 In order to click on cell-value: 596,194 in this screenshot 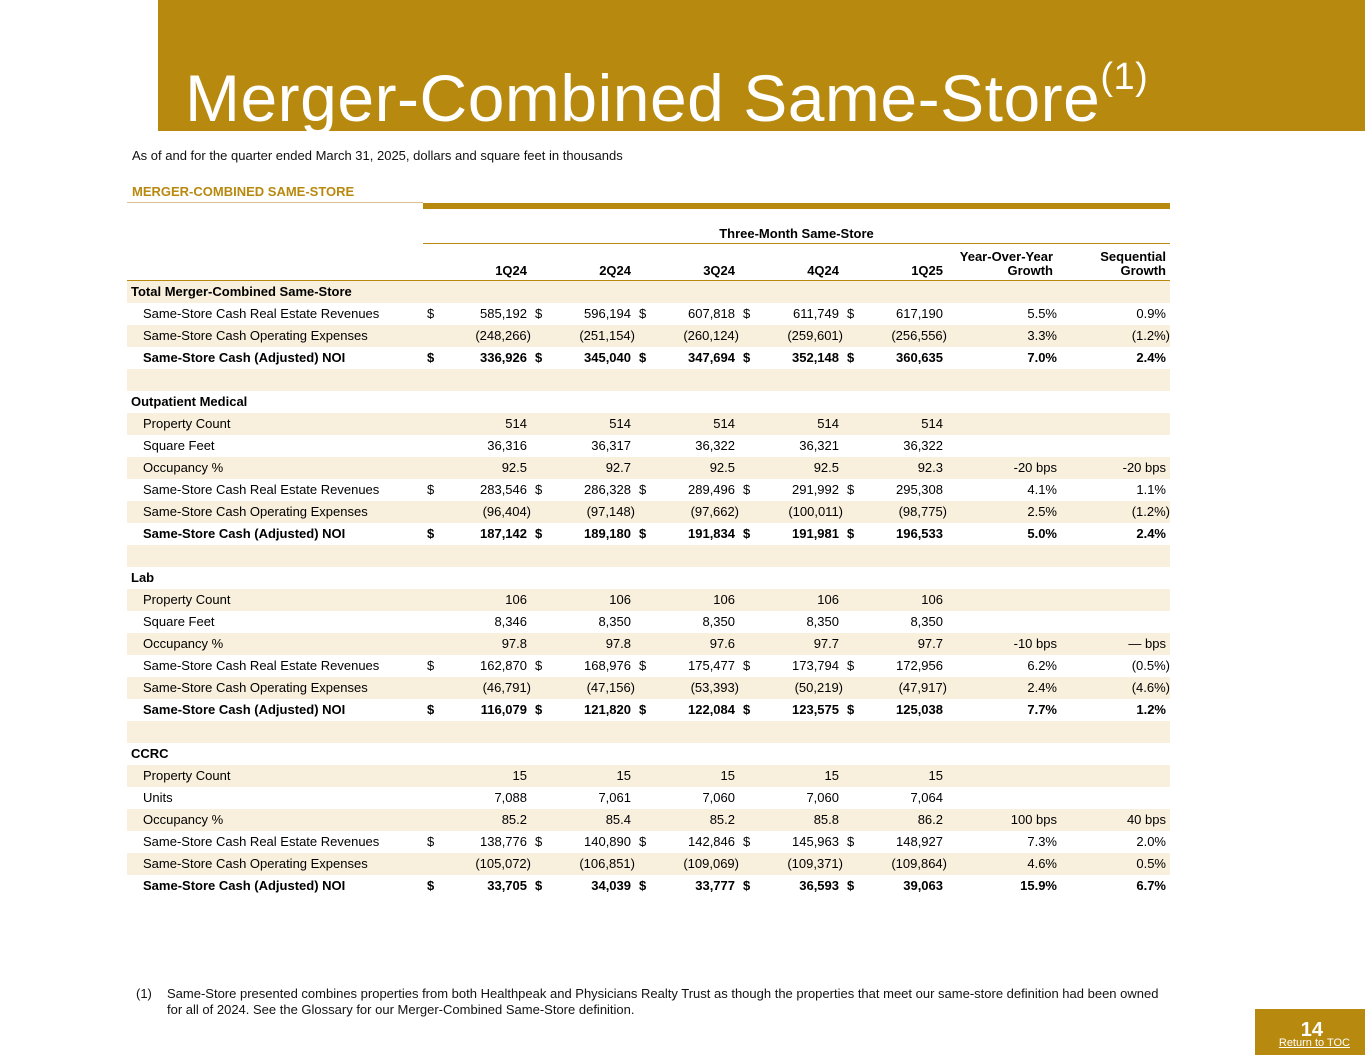, I will do `click(607, 313)`.